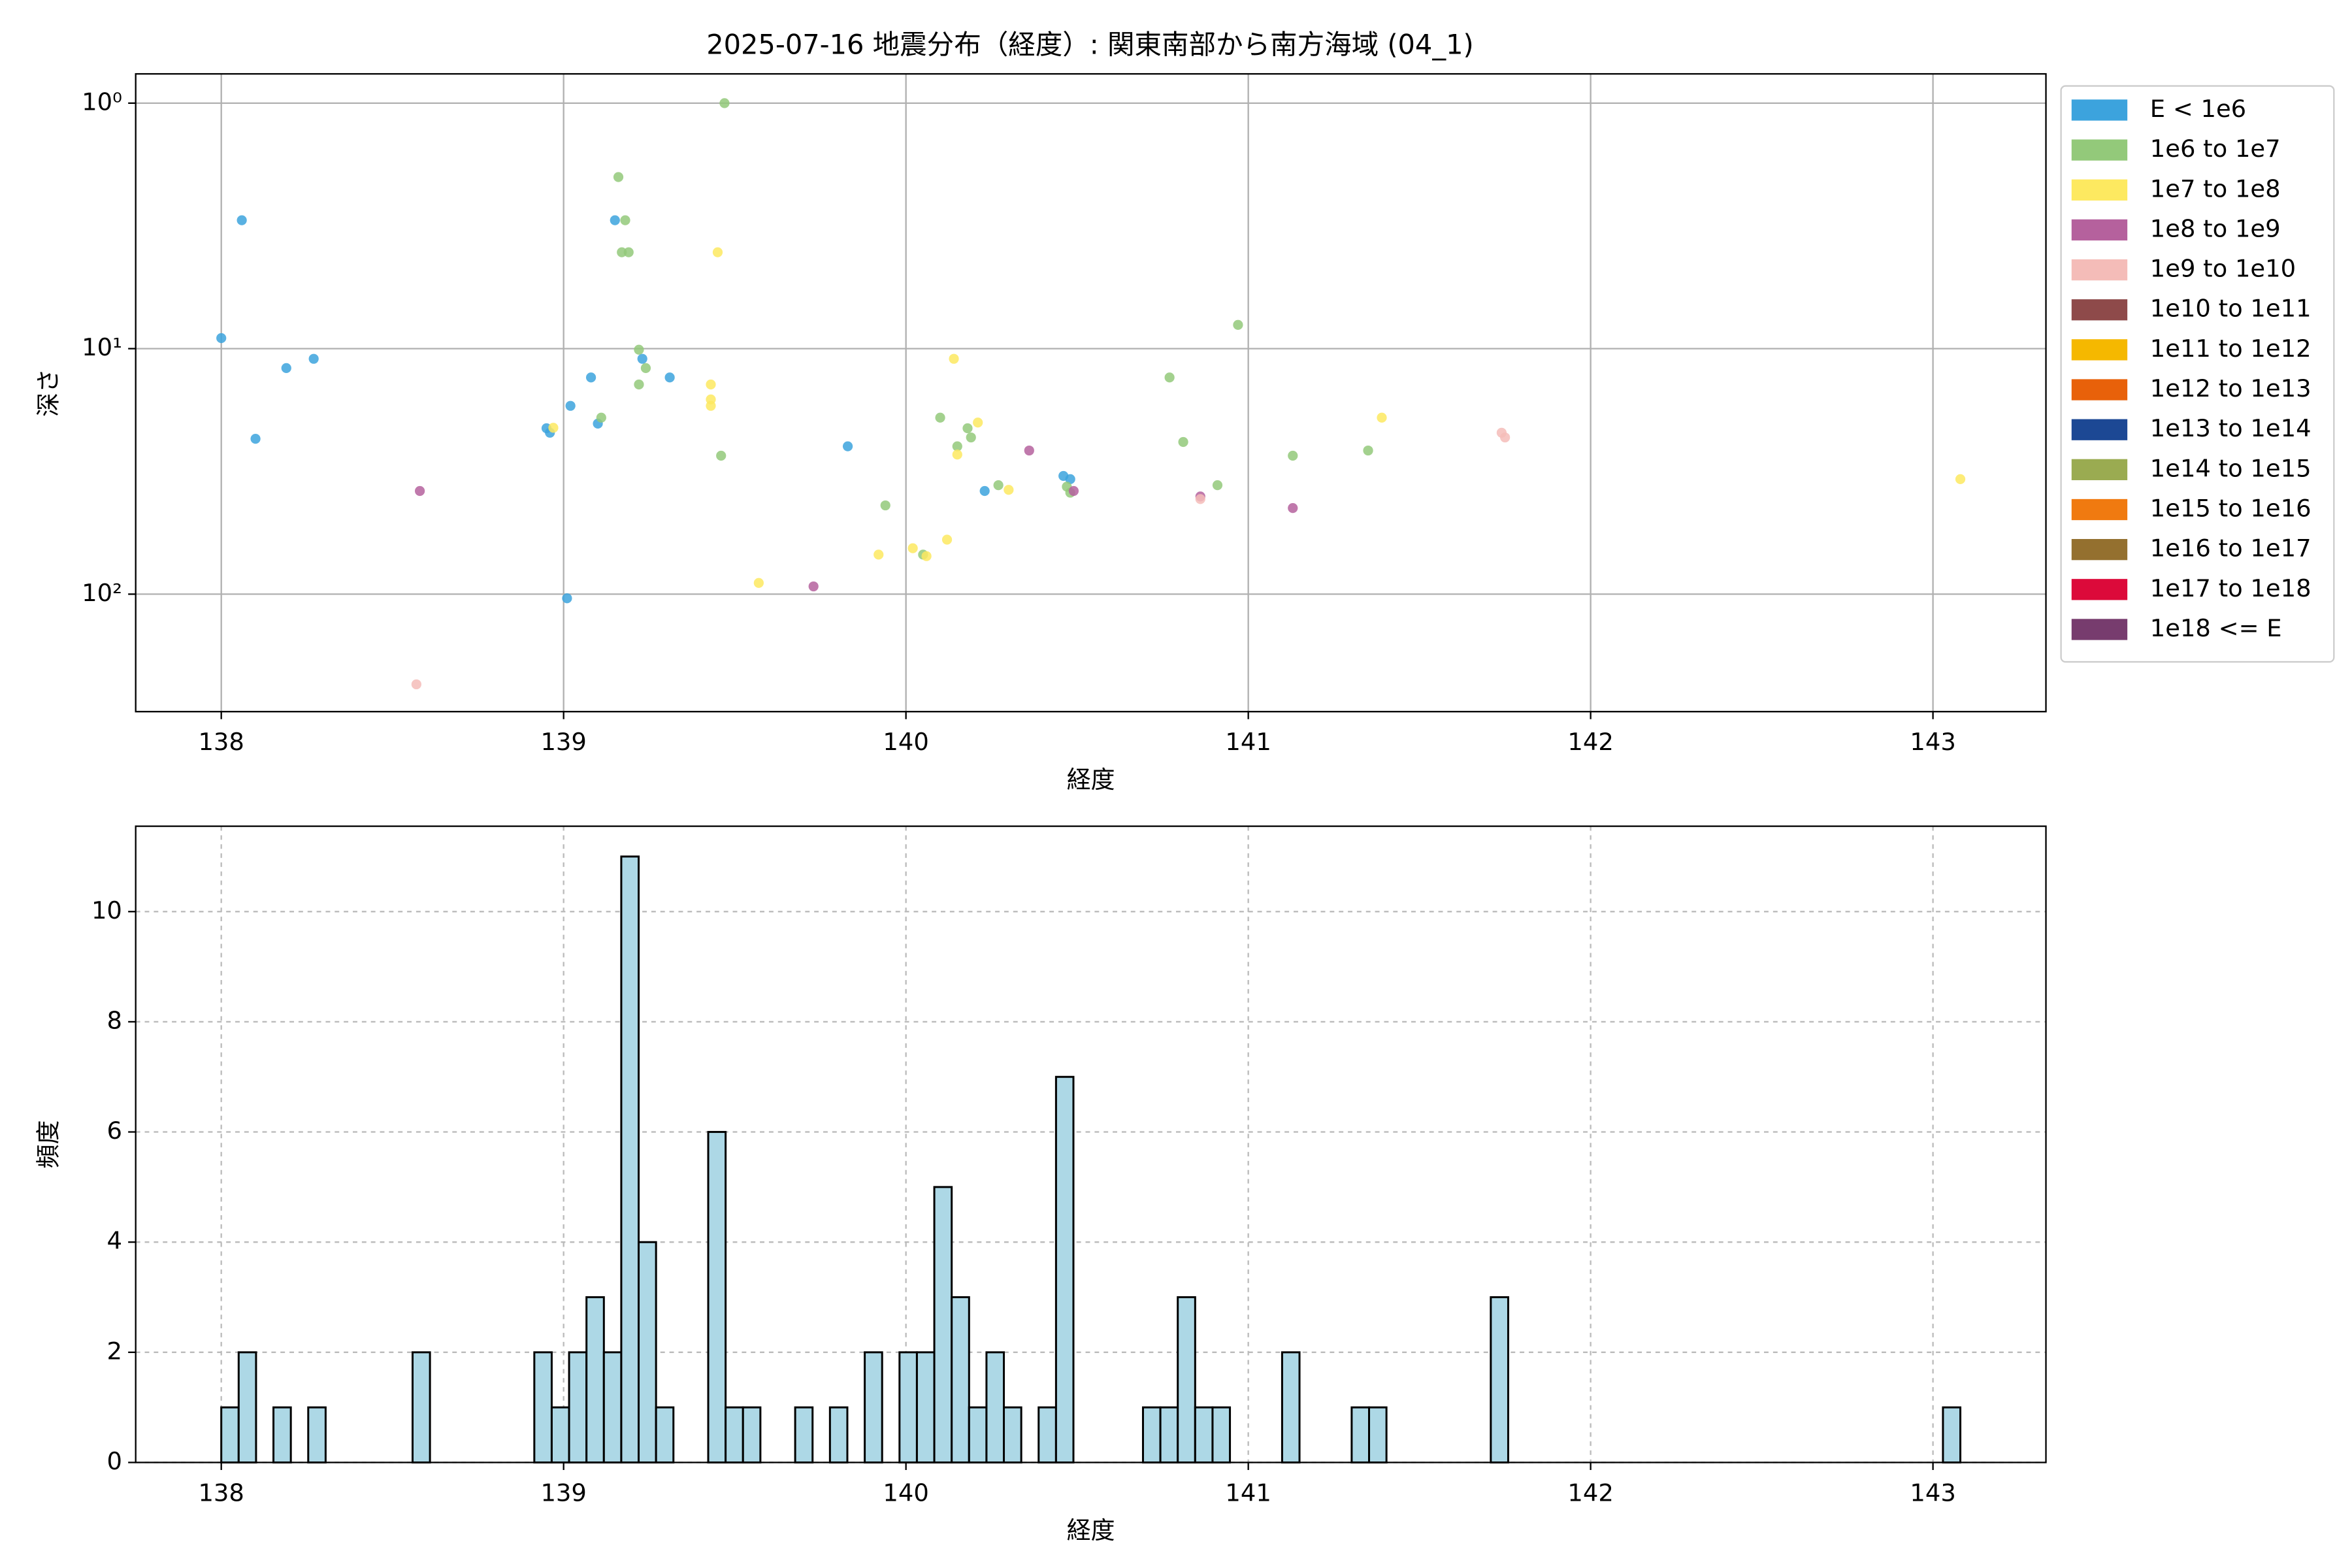 Image resolution: width=2352 pixels, height=1568 pixels. Describe the element at coordinates (106, 910) in the screenshot. I see `y-tick-label: 10` at that location.